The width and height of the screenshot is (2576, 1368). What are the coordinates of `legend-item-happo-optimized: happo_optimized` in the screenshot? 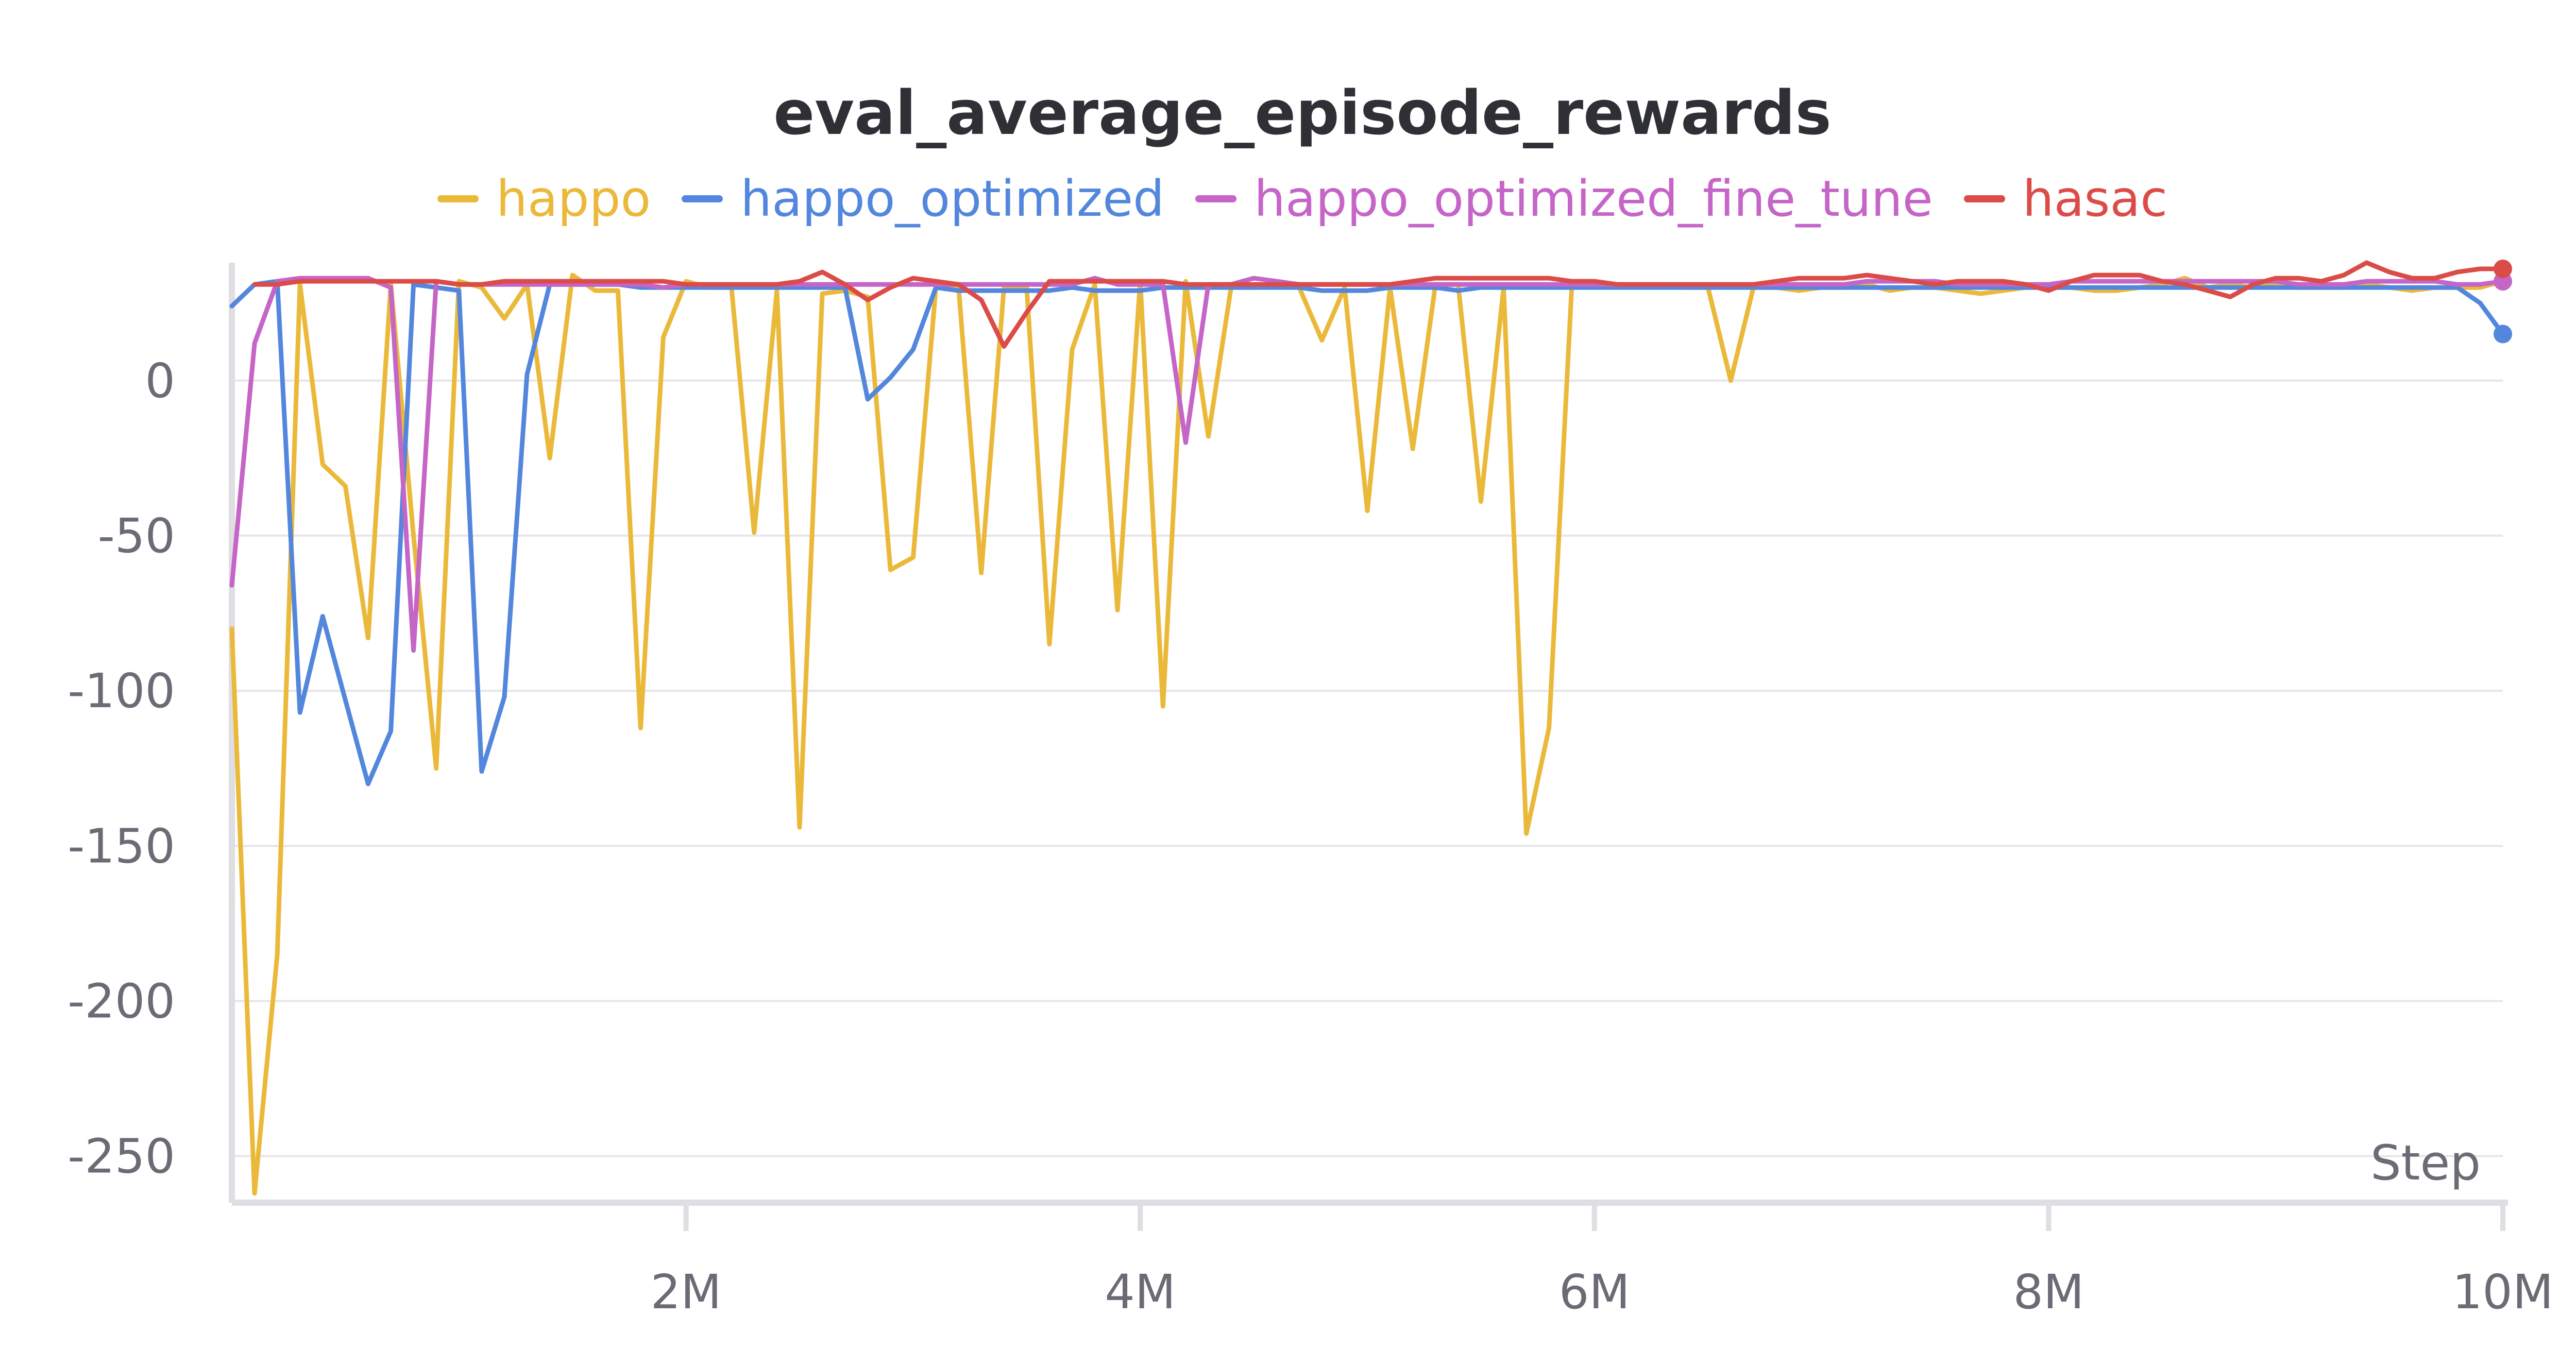 It's located at (923, 199).